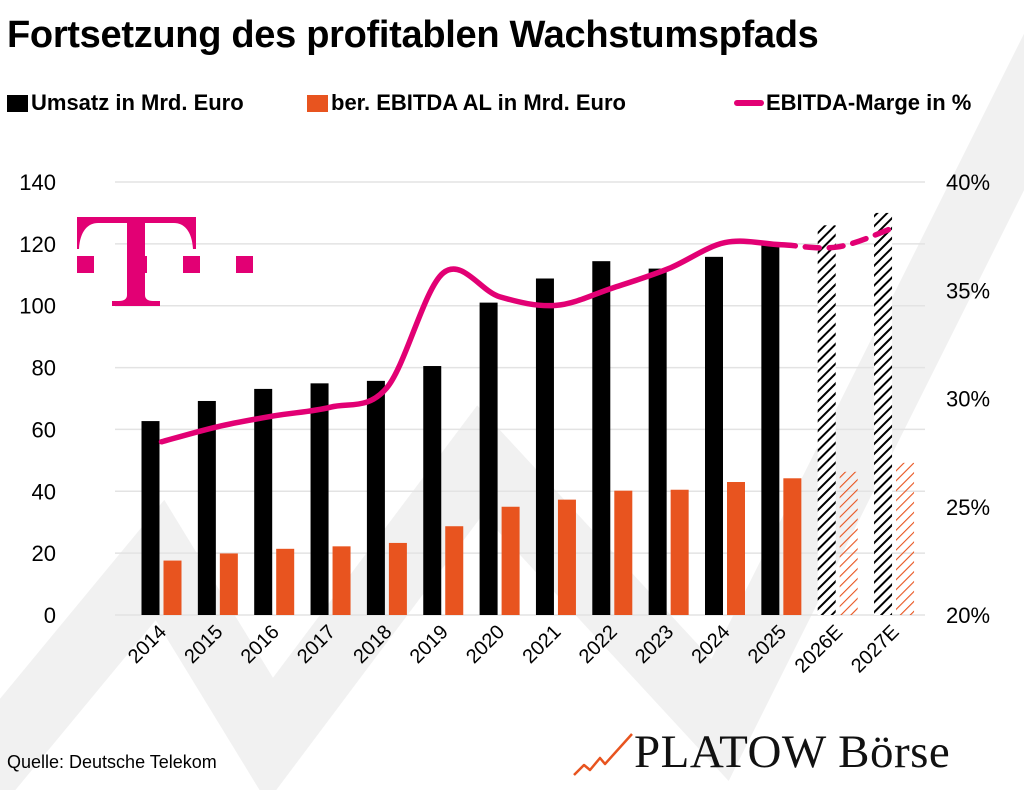 The image size is (1024, 790). I want to click on x-tick-label: 2018, so click(372, 644).